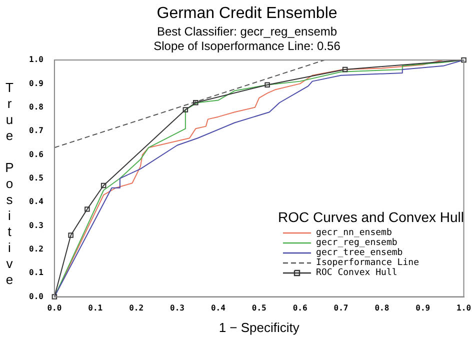 The image size is (474, 340). What do you see at coordinates (36, 83) in the screenshot?
I see `y-tick-label: 0.9` at bounding box center [36, 83].